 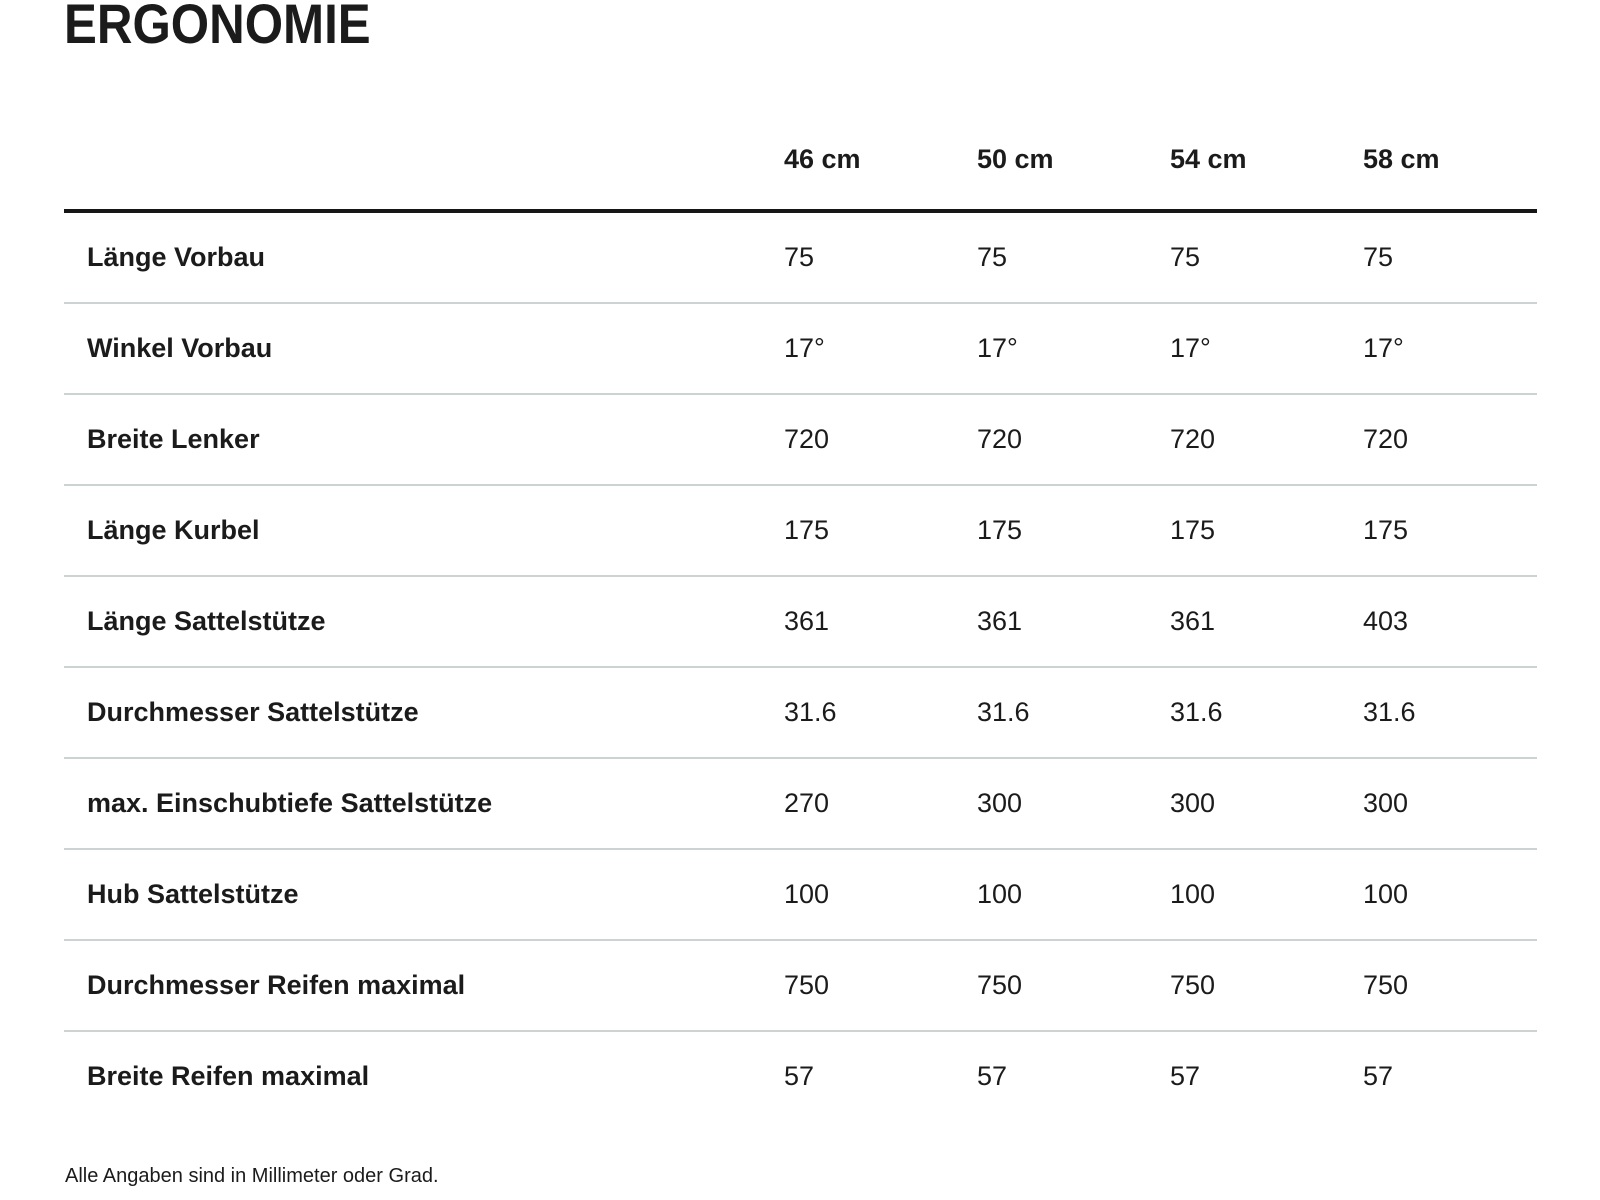 I want to click on row-label: Winkel Vorbau, so click(x=180, y=348).